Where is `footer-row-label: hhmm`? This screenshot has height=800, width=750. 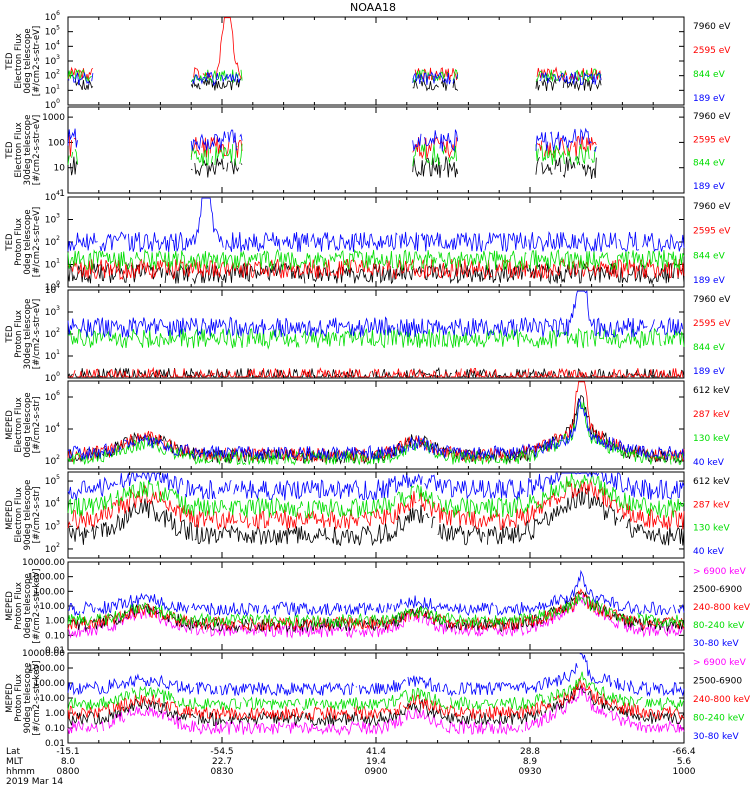 footer-row-label: hhmm is located at coordinates (20, 772).